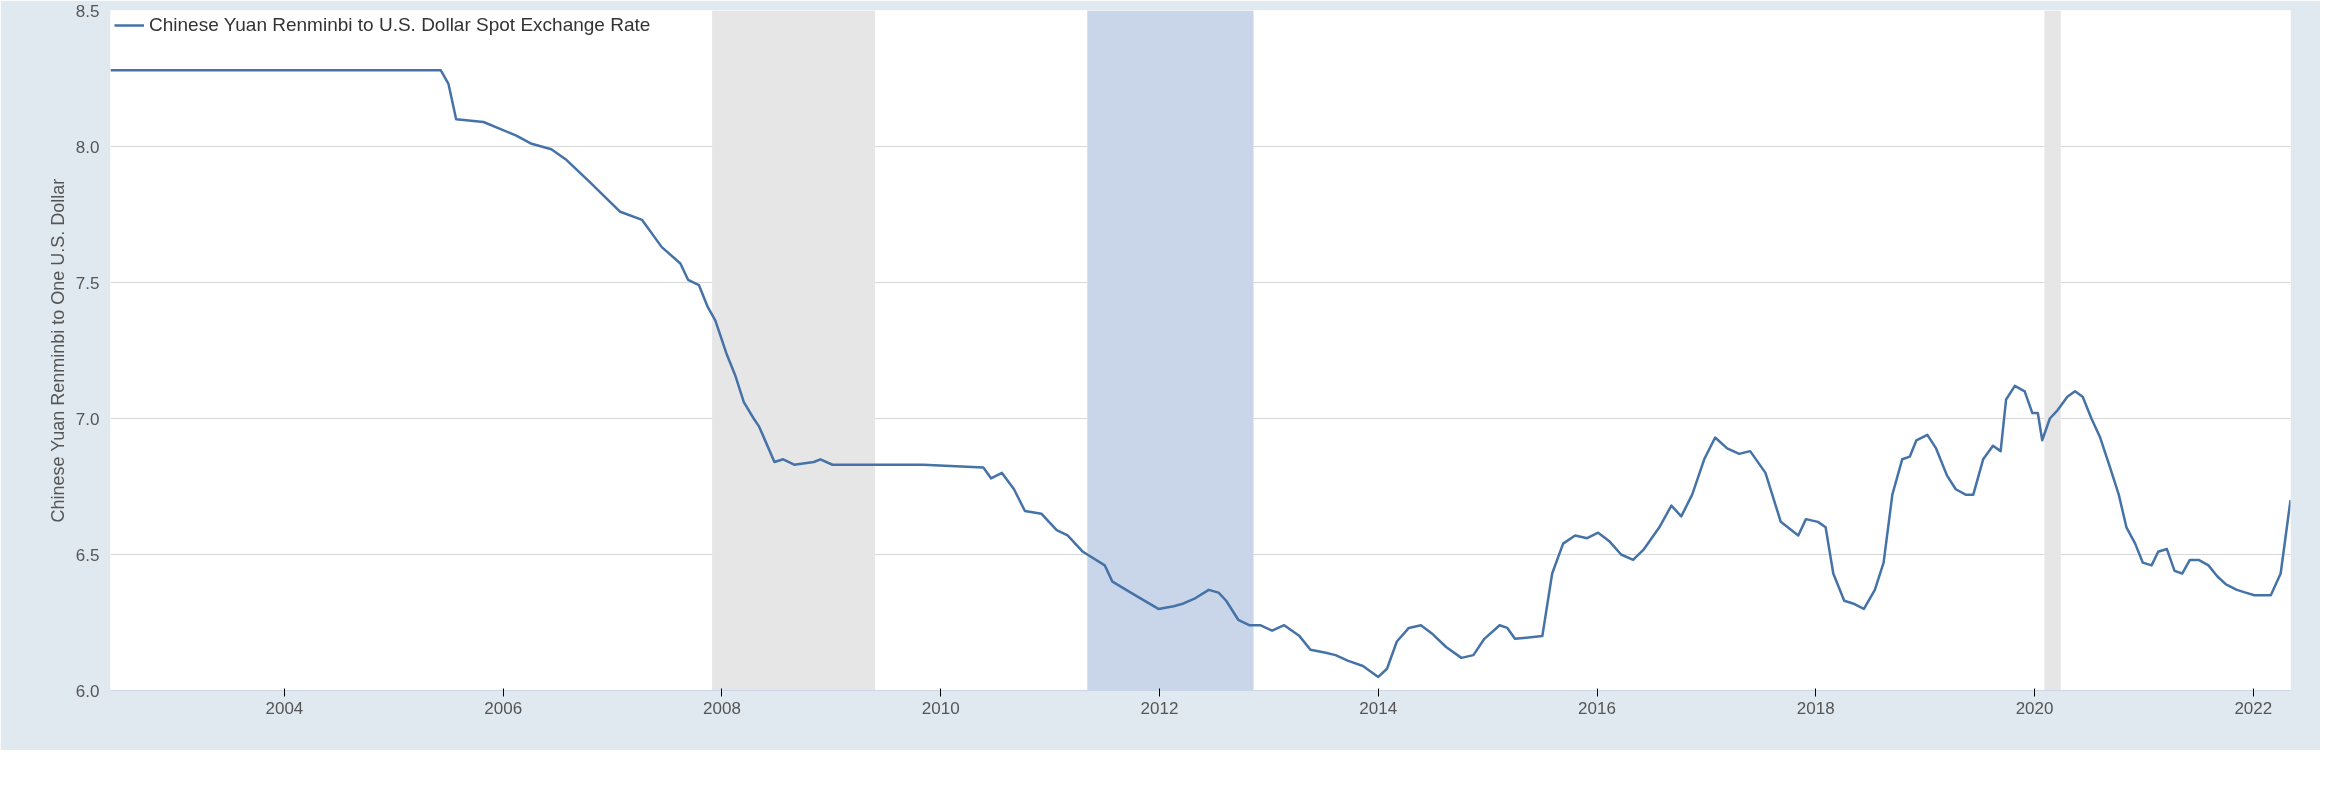  What do you see at coordinates (2034, 708) in the screenshot?
I see `x-tick-label: 2020` at bounding box center [2034, 708].